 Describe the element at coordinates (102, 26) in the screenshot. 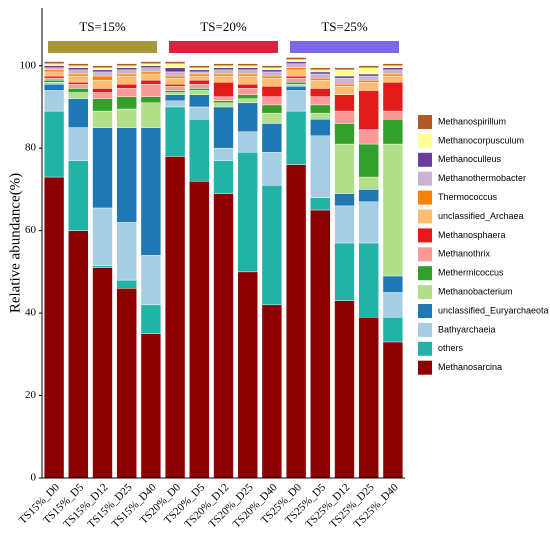

I see `group-label: TS=15%` at that location.